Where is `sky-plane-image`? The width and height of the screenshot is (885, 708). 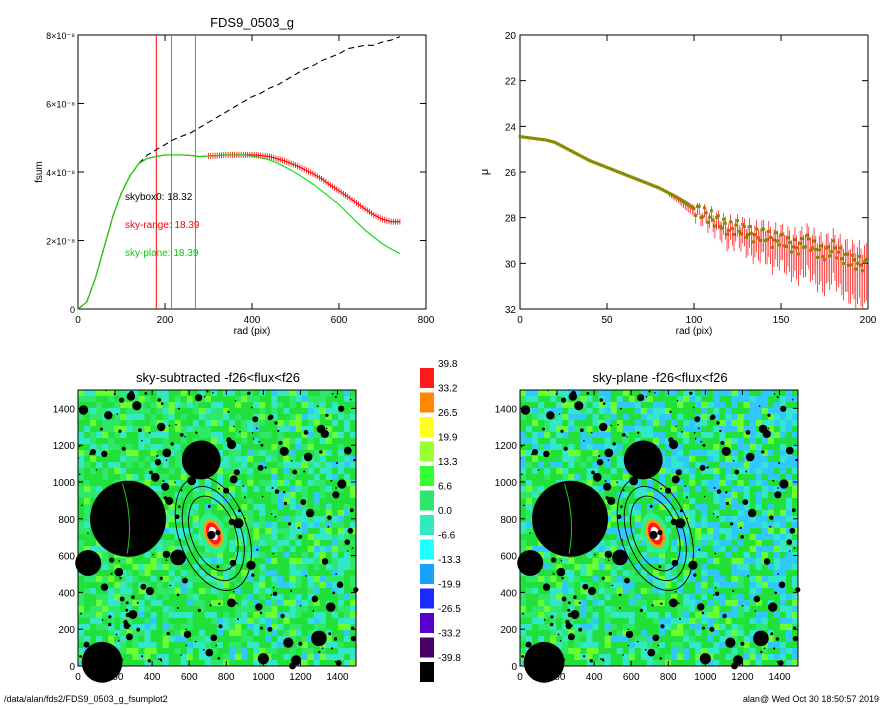 sky-plane-image is located at coordinates (659, 536).